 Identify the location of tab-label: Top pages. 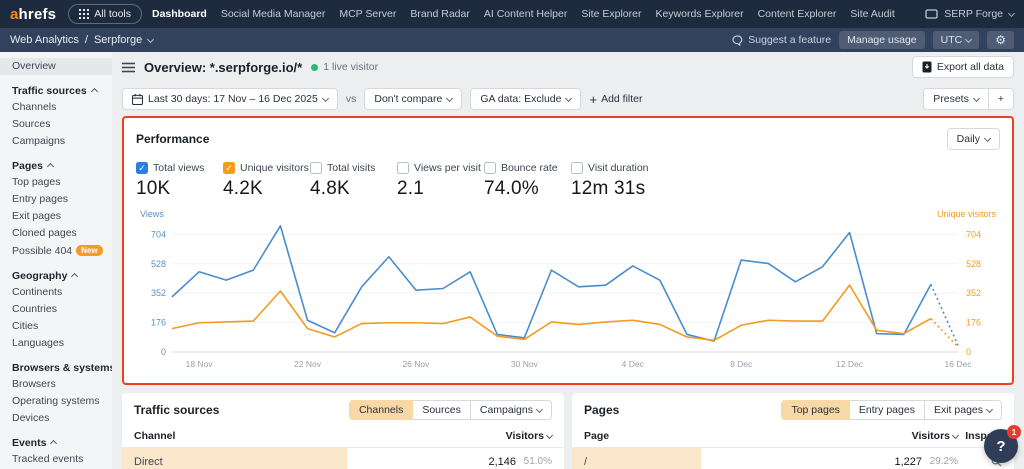
(815, 410).